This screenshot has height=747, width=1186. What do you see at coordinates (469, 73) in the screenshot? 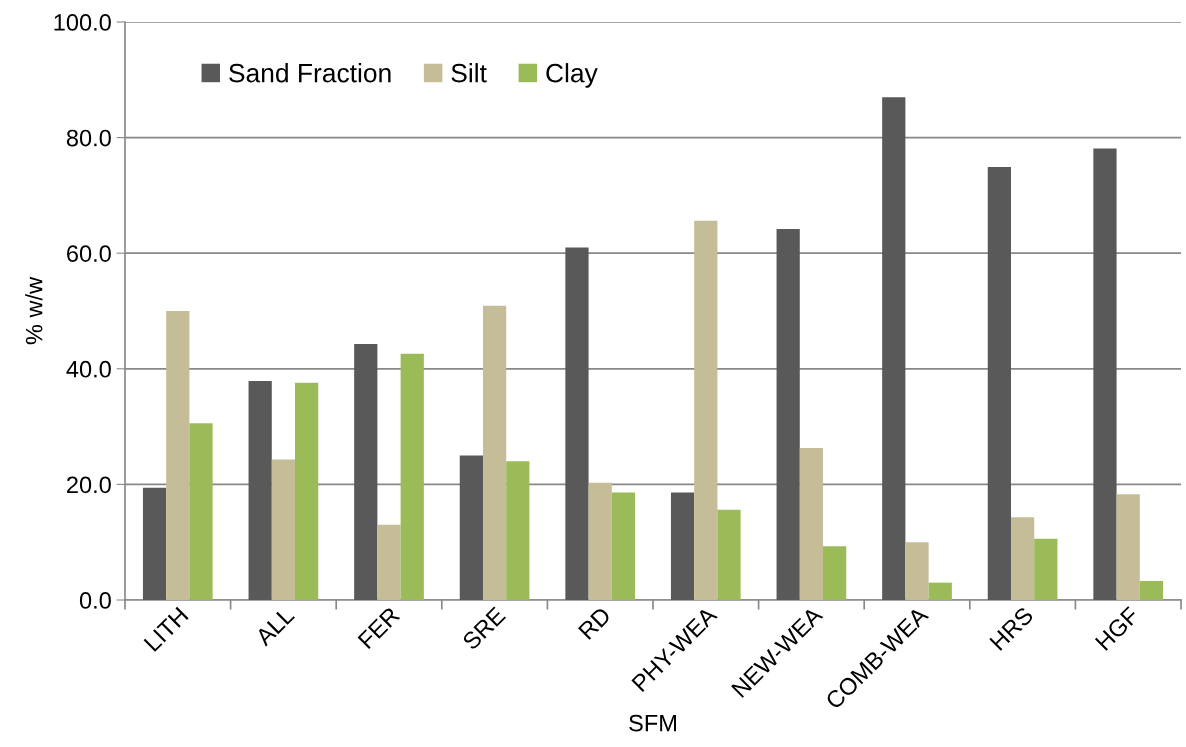
I see `legend-label: Silt` at bounding box center [469, 73].